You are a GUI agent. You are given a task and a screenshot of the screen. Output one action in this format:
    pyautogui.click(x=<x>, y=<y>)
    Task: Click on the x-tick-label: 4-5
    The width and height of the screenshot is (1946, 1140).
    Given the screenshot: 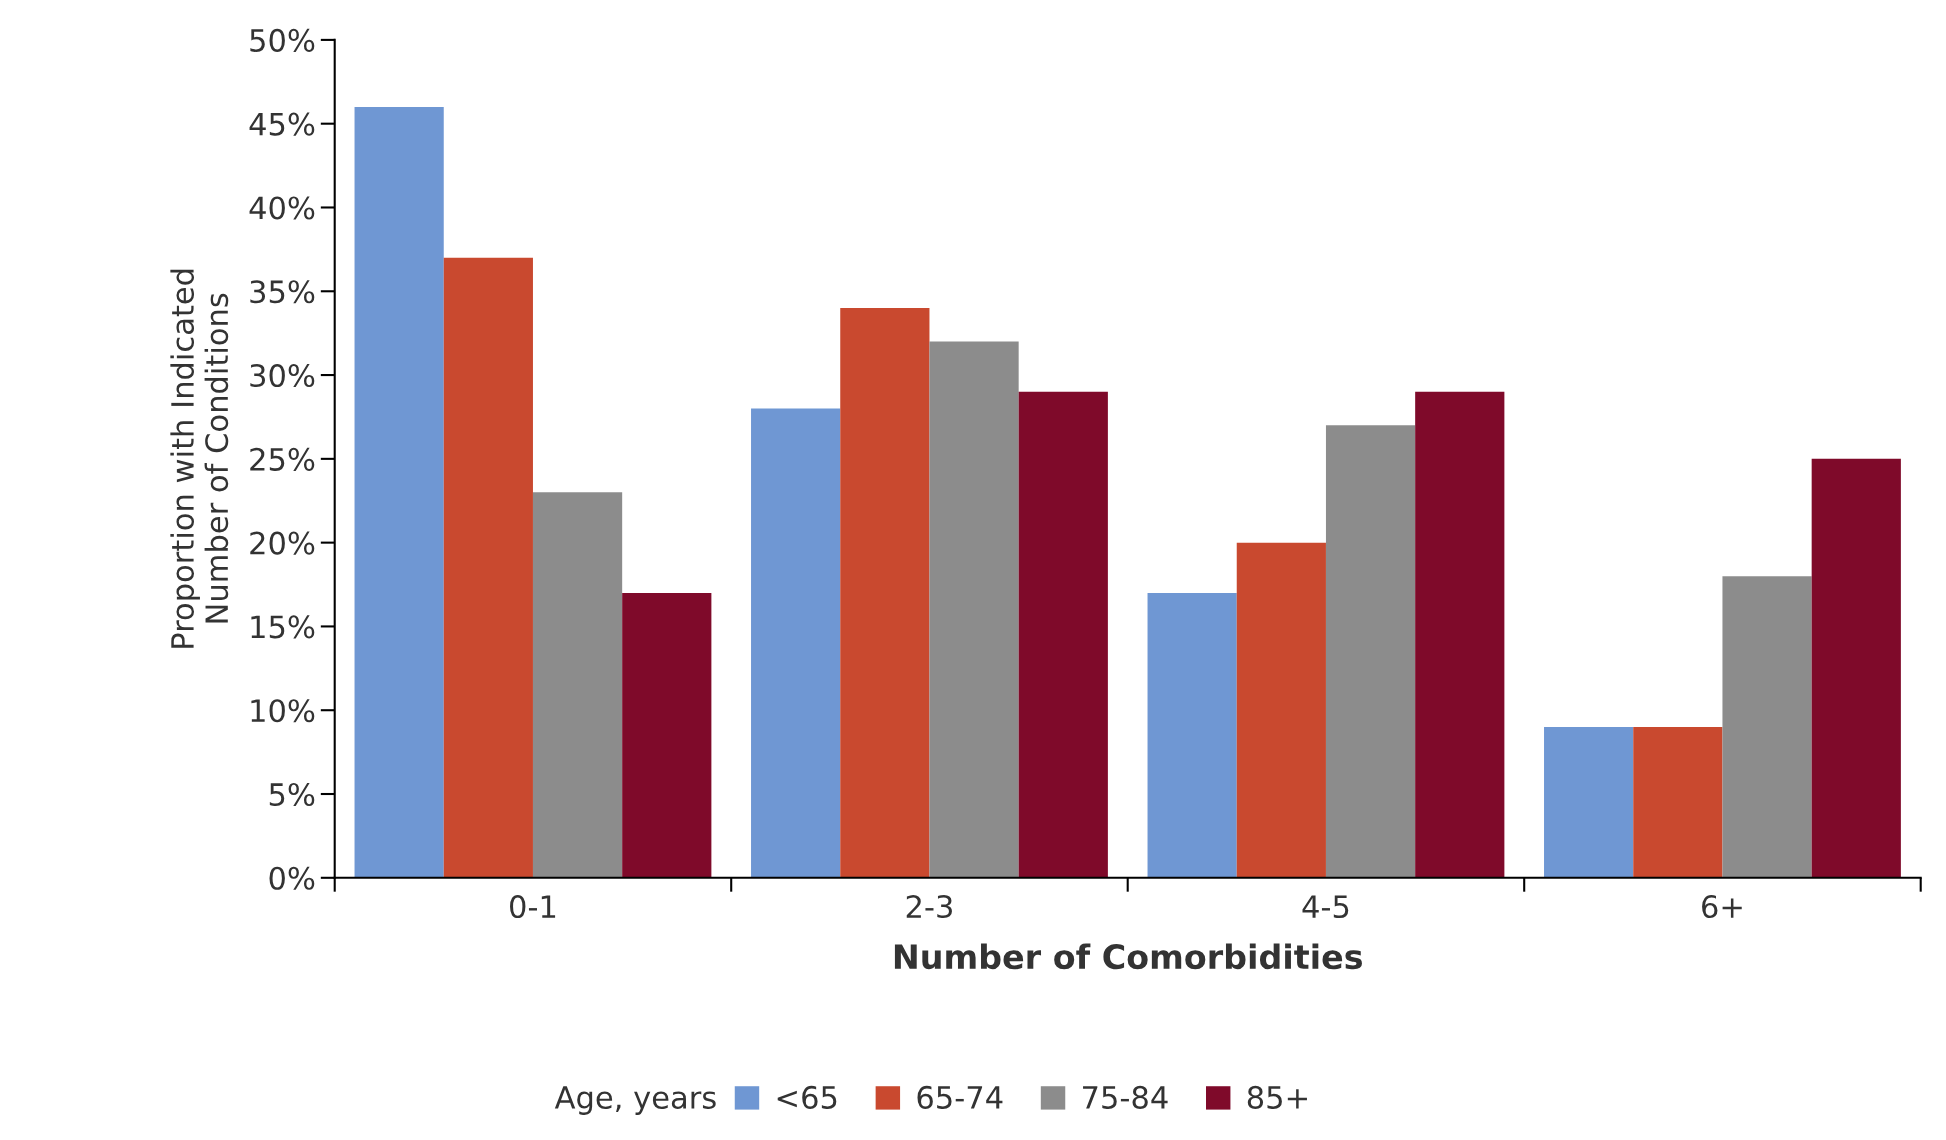 What is the action you would take?
    pyautogui.click(x=1325, y=907)
    